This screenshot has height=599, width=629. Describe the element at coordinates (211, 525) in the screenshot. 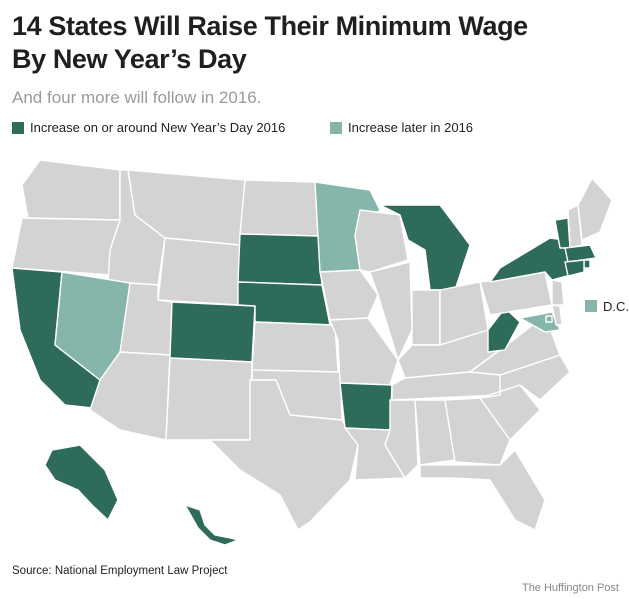

I see `state-hawaii` at that location.